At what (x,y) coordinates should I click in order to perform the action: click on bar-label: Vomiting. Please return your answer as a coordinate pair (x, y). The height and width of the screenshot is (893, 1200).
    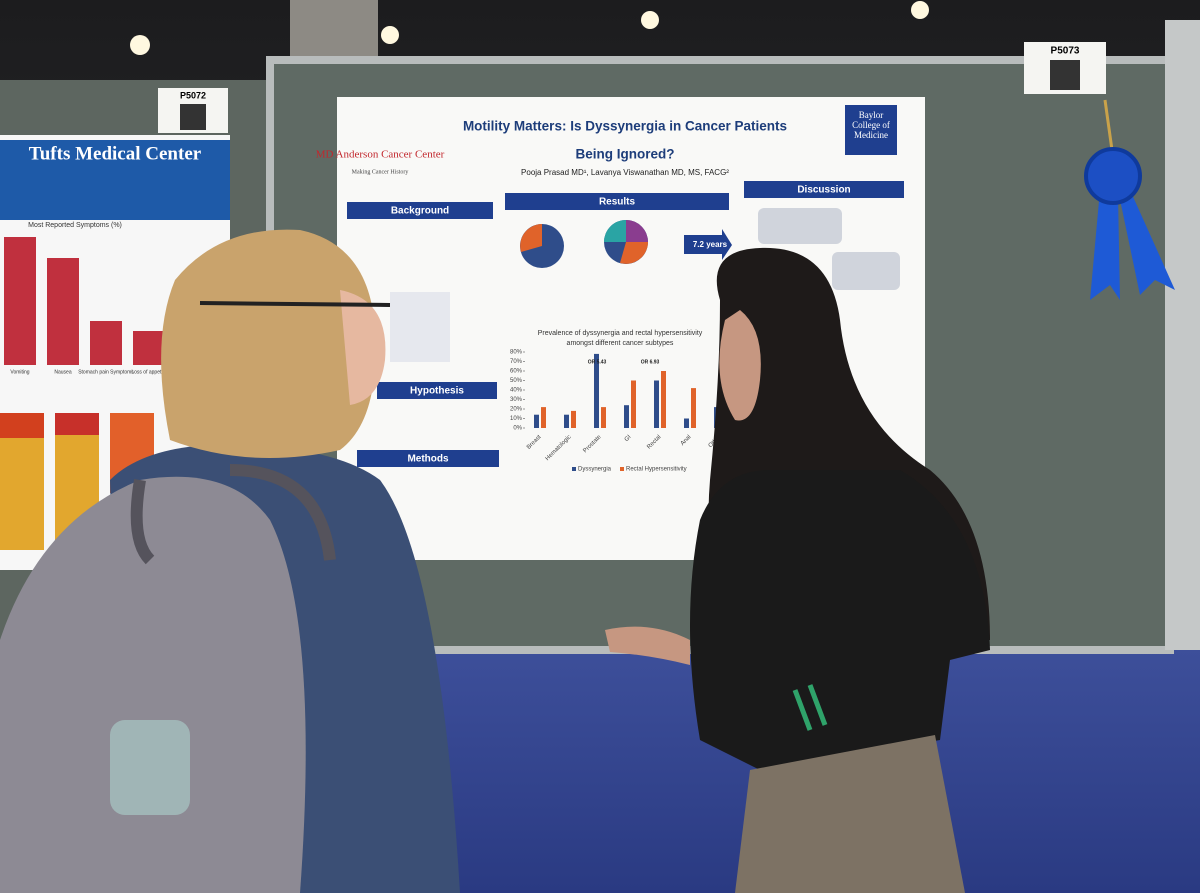
    Looking at the image, I should click on (19, 372).